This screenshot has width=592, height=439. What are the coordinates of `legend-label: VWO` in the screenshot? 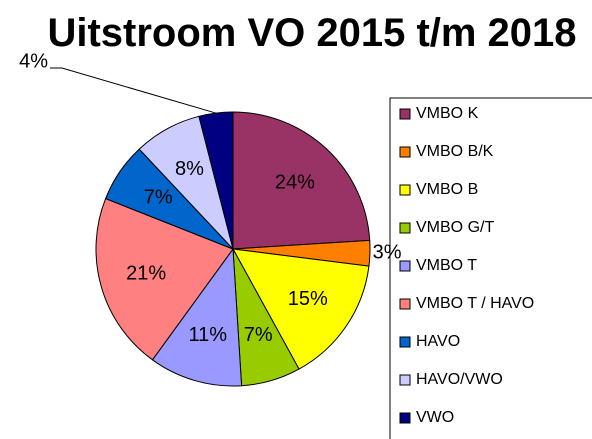 It's located at (435, 417).